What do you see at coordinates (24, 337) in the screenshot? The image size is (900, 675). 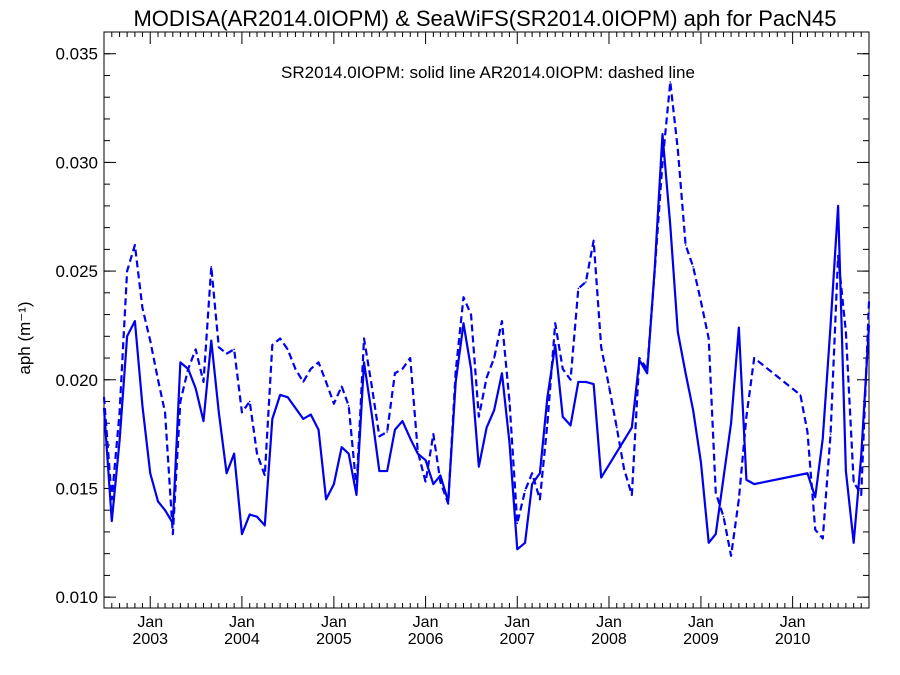 I see `y-axis-label: aph (m⁻¹)` at bounding box center [24, 337].